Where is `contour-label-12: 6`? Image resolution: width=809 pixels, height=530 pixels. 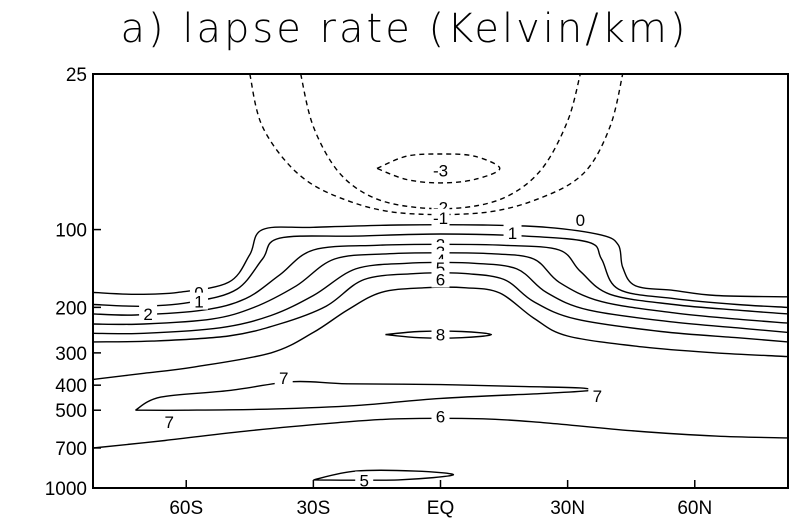
contour-label-12: 6 is located at coordinates (440, 279).